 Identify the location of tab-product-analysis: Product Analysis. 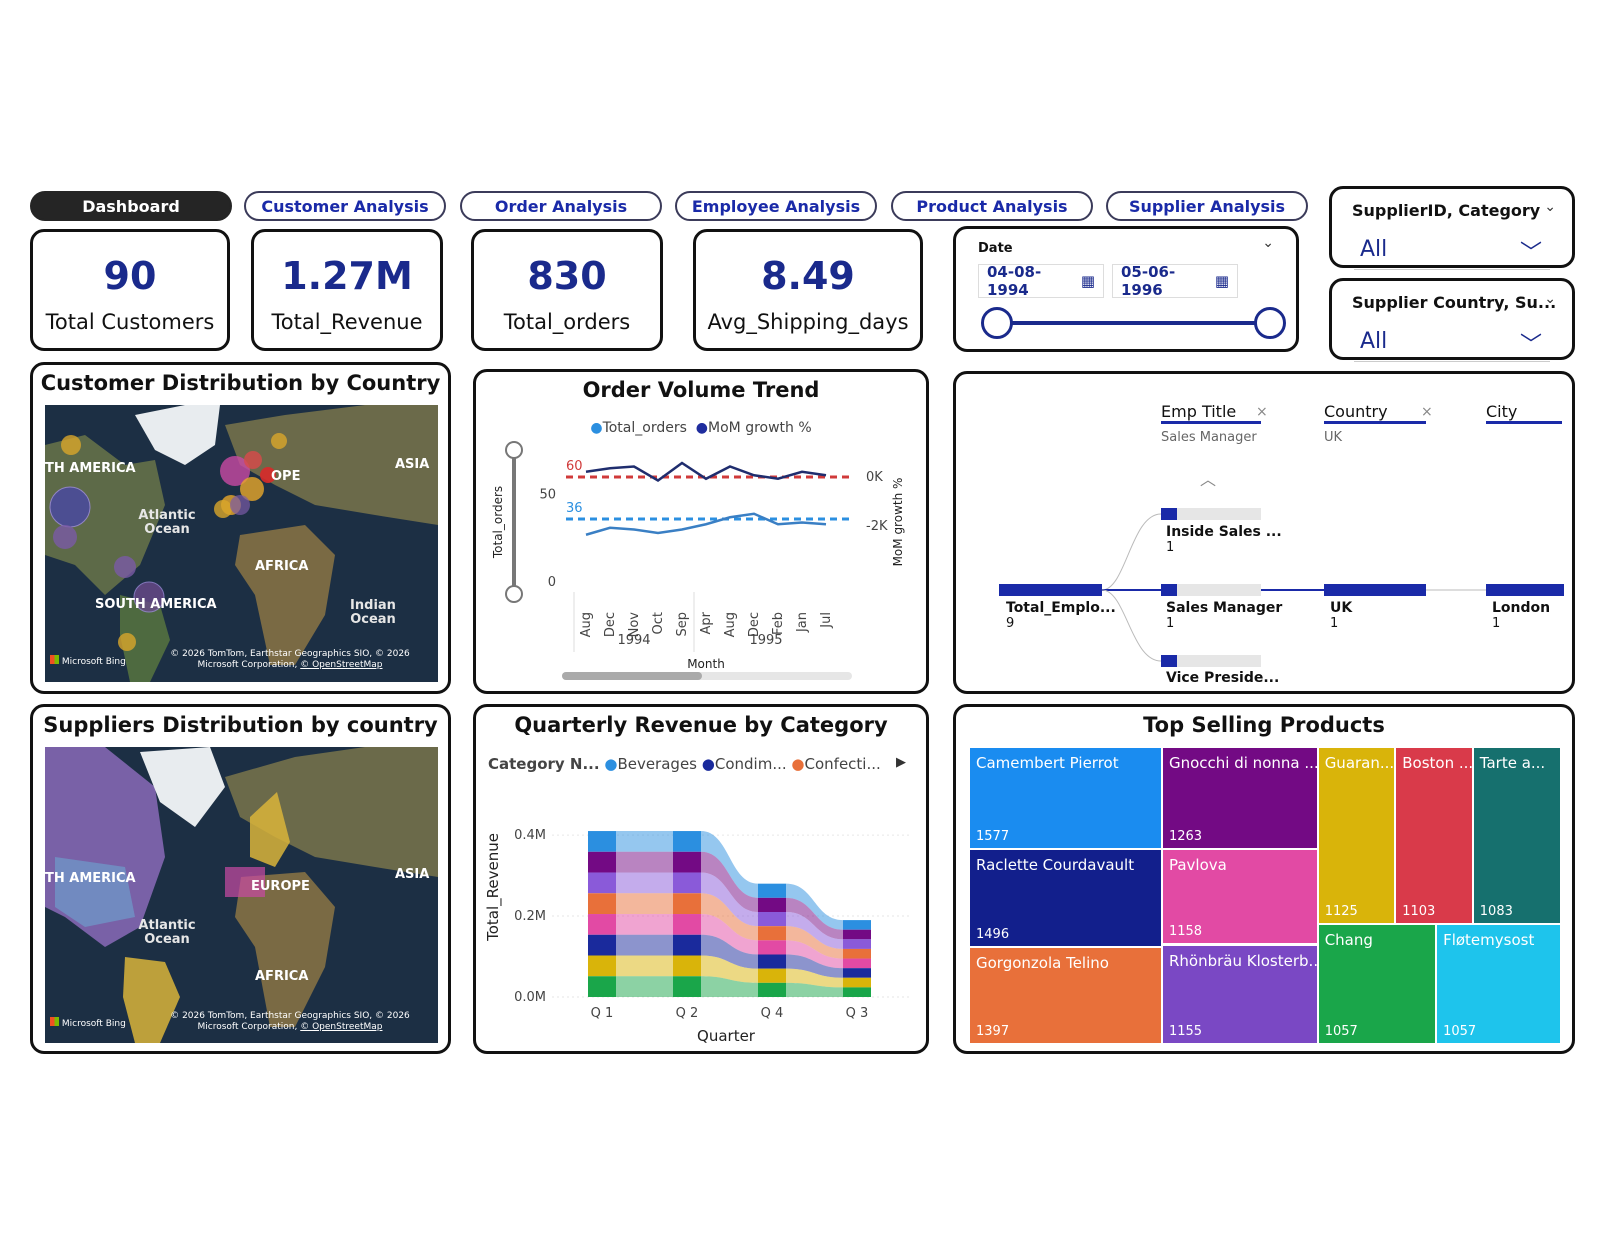
(992, 206).